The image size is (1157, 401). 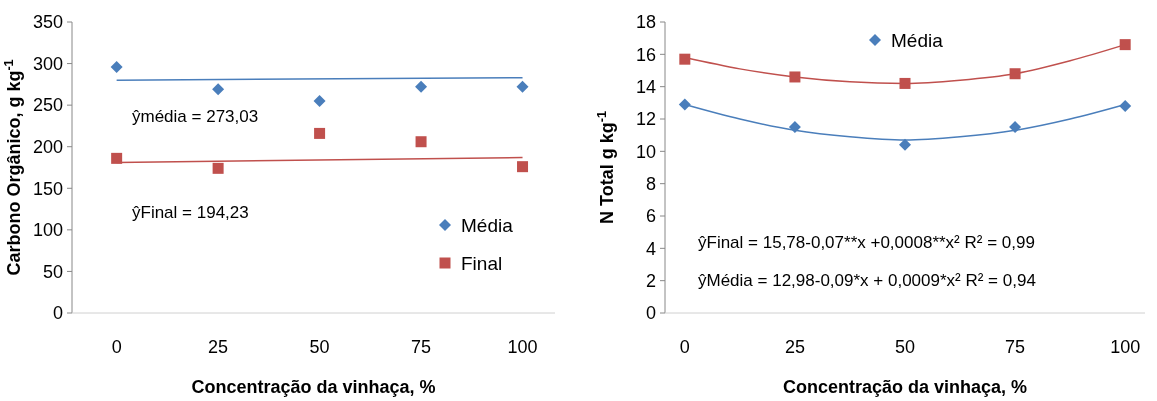 I want to click on annotation: ŷFinal = 194,23, so click(x=190, y=212).